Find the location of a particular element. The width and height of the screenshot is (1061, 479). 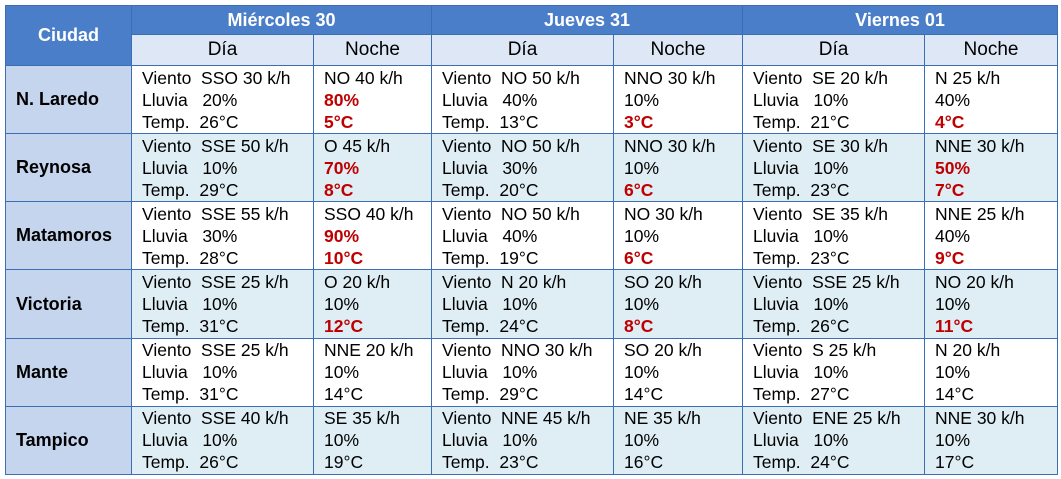

temp-value: 6°C is located at coordinates (639, 189).